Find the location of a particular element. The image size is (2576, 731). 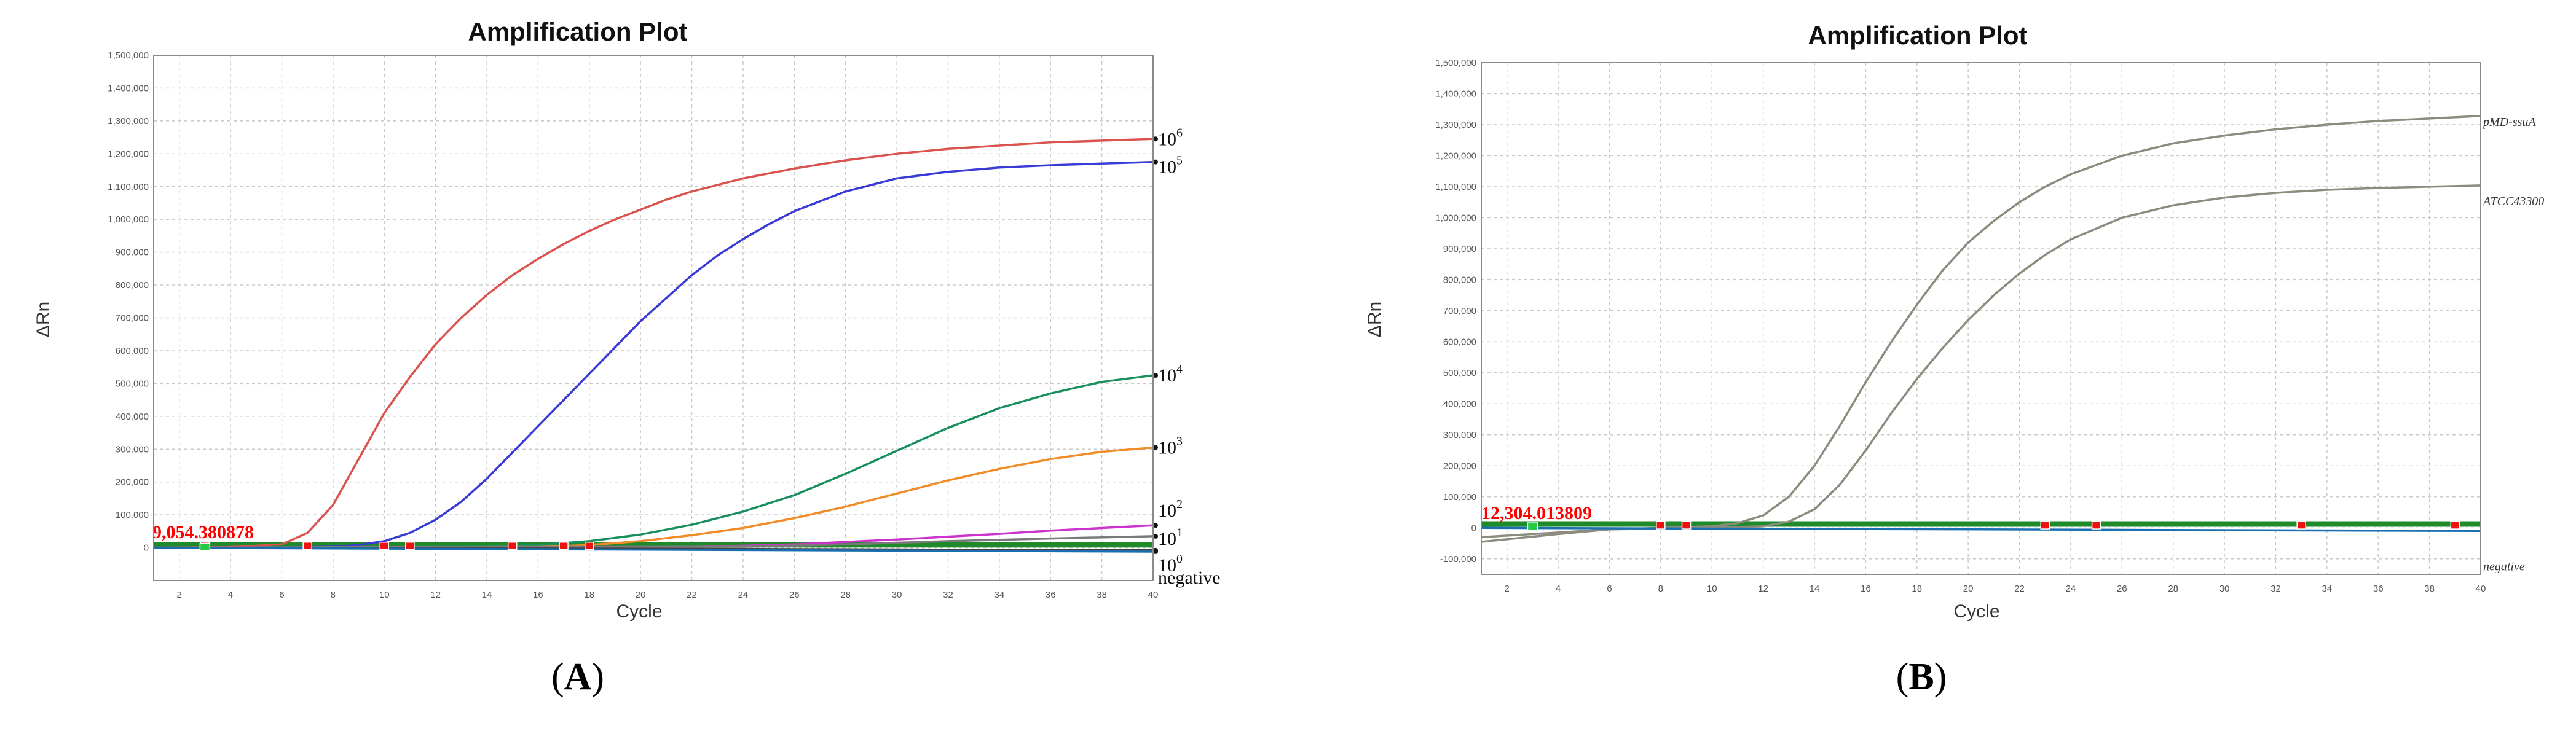

chart-b-y-tick-label: 1,500,000 is located at coordinates (1455, 63).